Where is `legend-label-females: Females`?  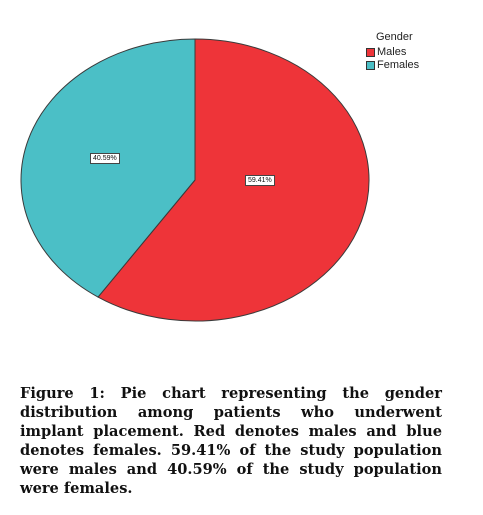 legend-label-females: Females is located at coordinates (398, 65).